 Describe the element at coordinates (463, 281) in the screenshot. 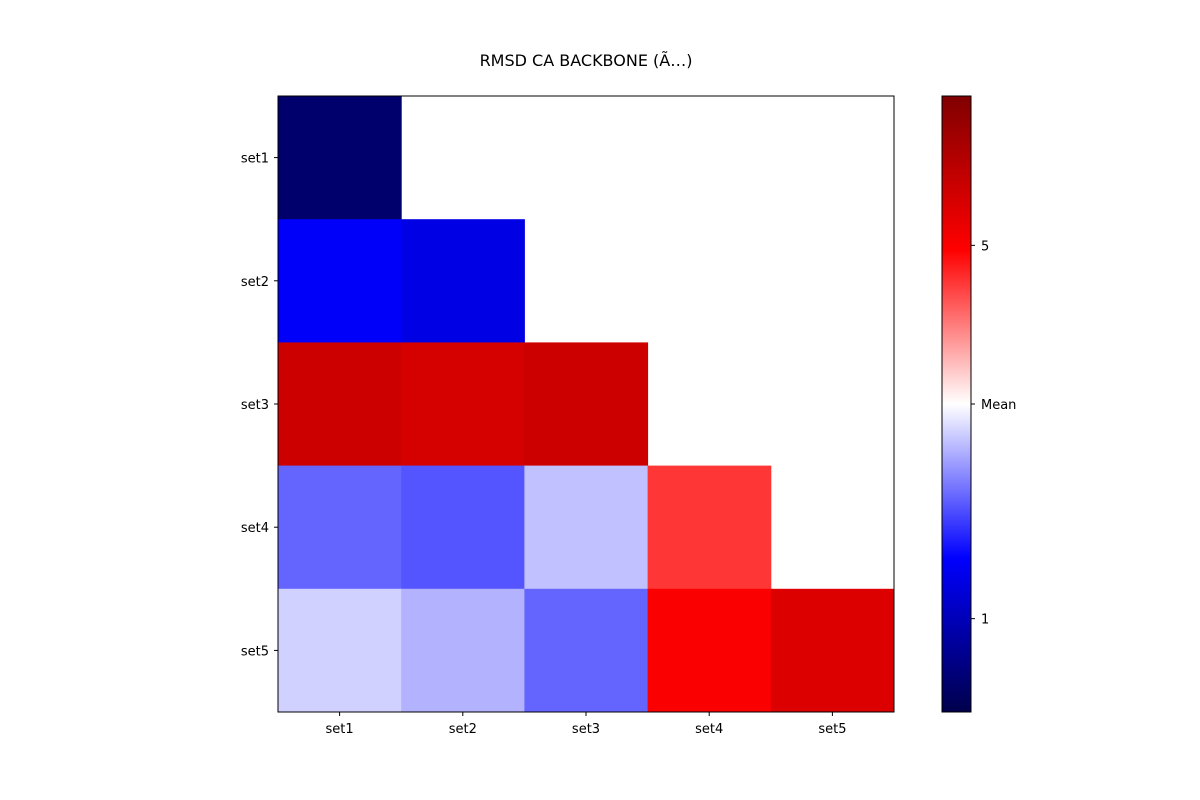

I see `heatmap-cell-set2-set2` at that location.